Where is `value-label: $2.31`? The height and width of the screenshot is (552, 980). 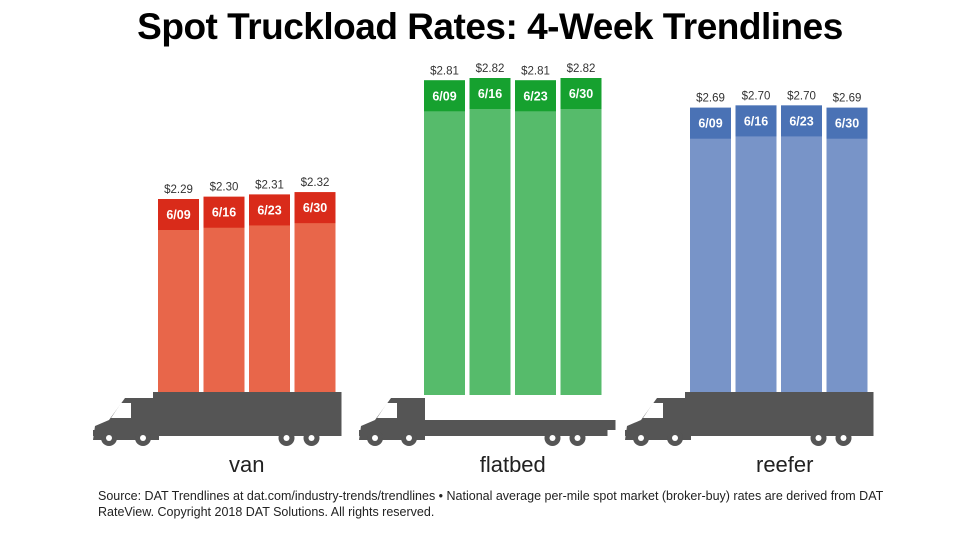
value-label: $2.31 is located at coordinates (269, 185).